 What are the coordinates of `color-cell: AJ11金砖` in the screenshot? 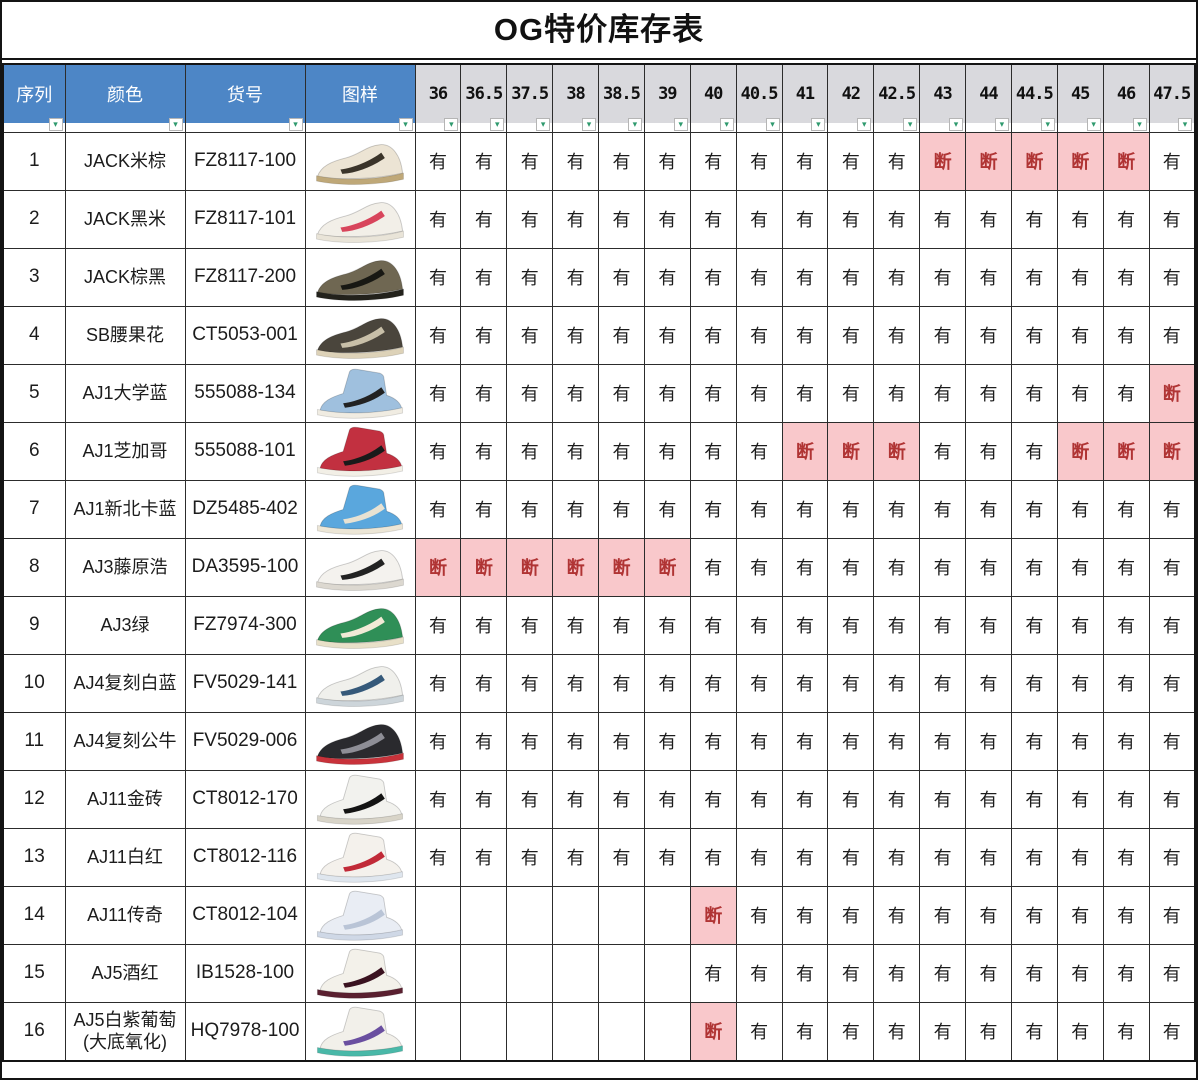 It's located at (125, 799).